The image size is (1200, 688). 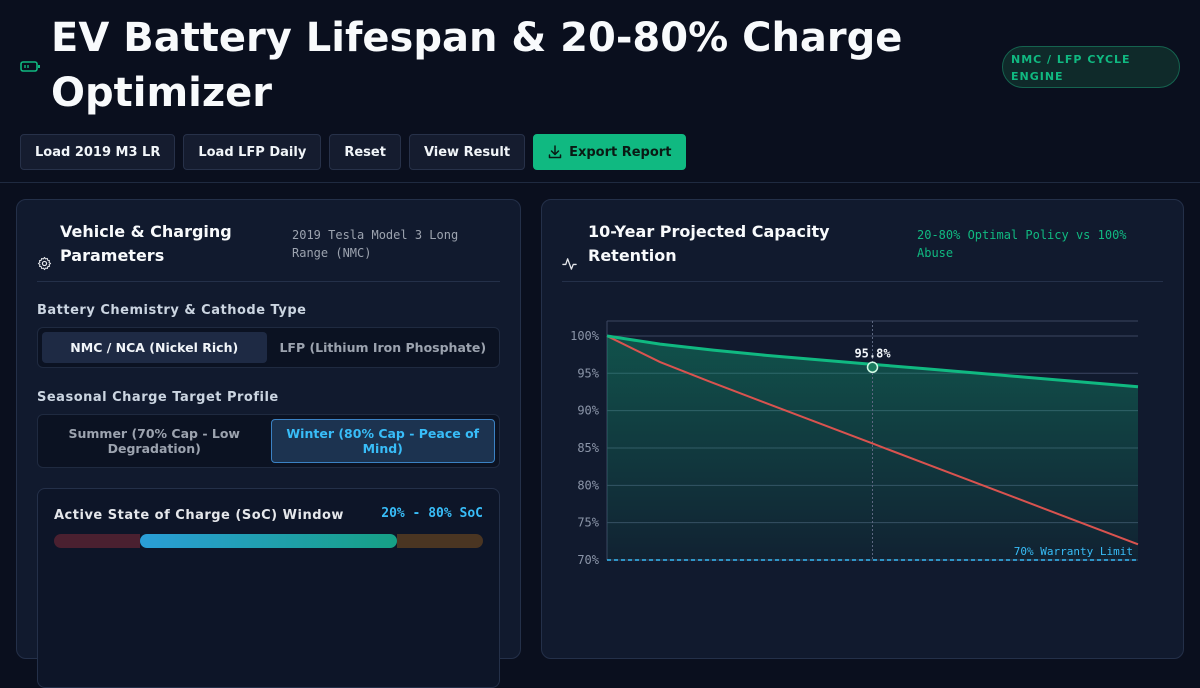 I want to click on highlight-point, so click(x=872, y=367).